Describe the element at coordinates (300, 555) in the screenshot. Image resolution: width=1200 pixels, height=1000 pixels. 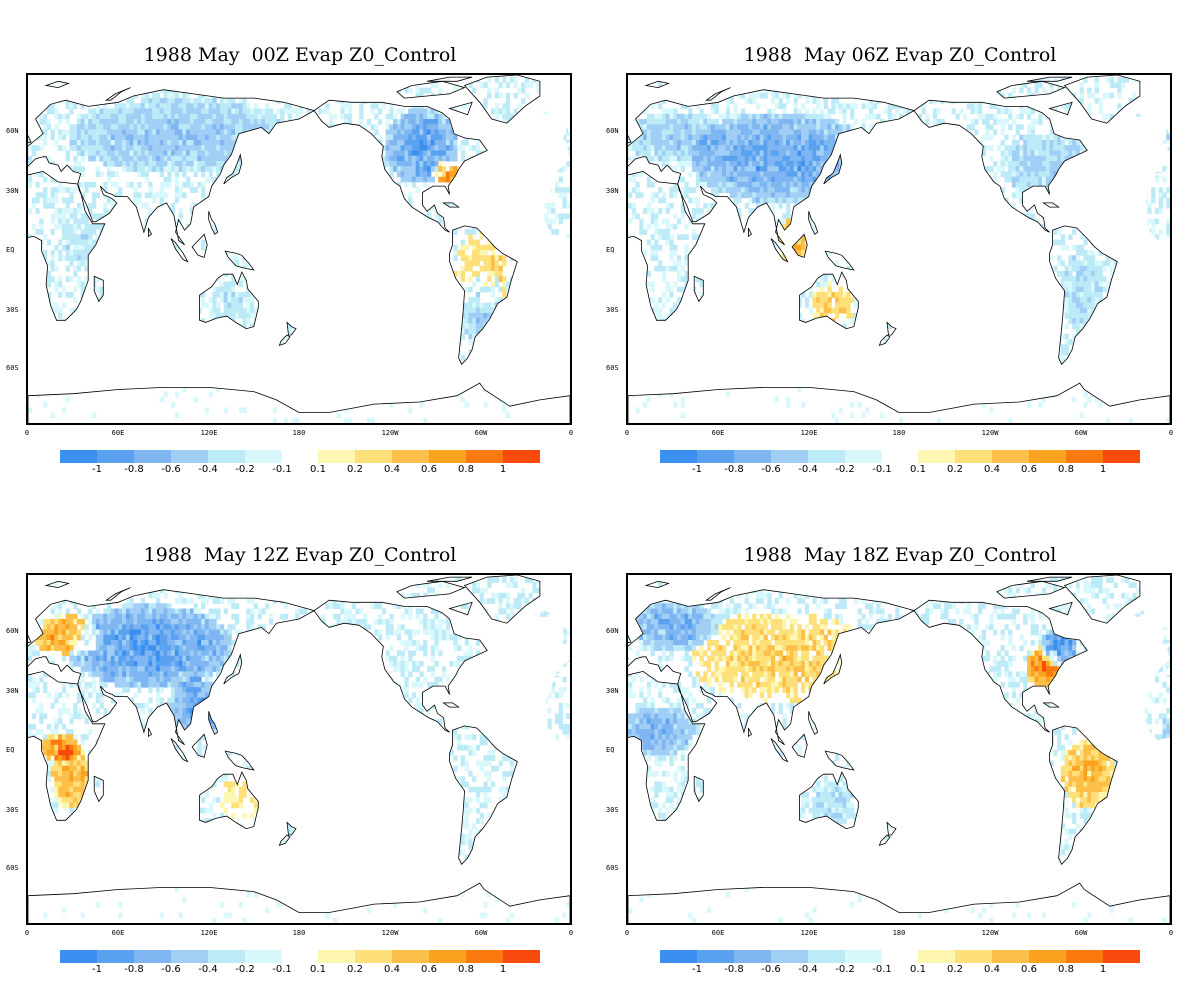
I see `panel-title: 1988 May 12Z Evap Z0_Control` at that location.